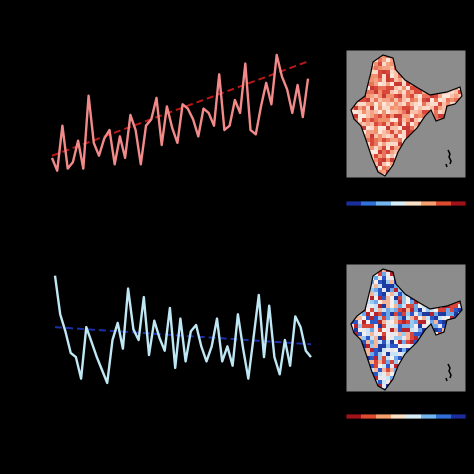  I want to click on cooling-trend-line, so click(183, 336).